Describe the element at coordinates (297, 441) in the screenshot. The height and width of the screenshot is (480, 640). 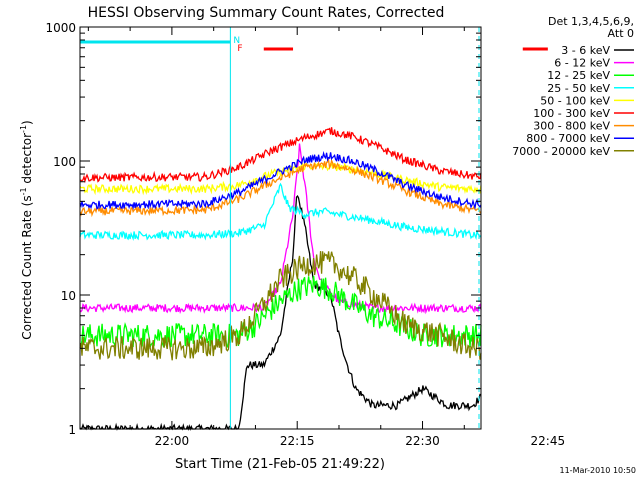
I see `x-tick-label-1: 22:15` at that location.